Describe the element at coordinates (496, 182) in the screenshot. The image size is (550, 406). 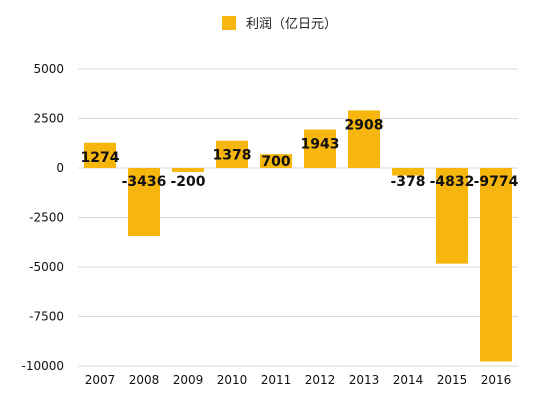
I see `data-label: -9774` at that location.